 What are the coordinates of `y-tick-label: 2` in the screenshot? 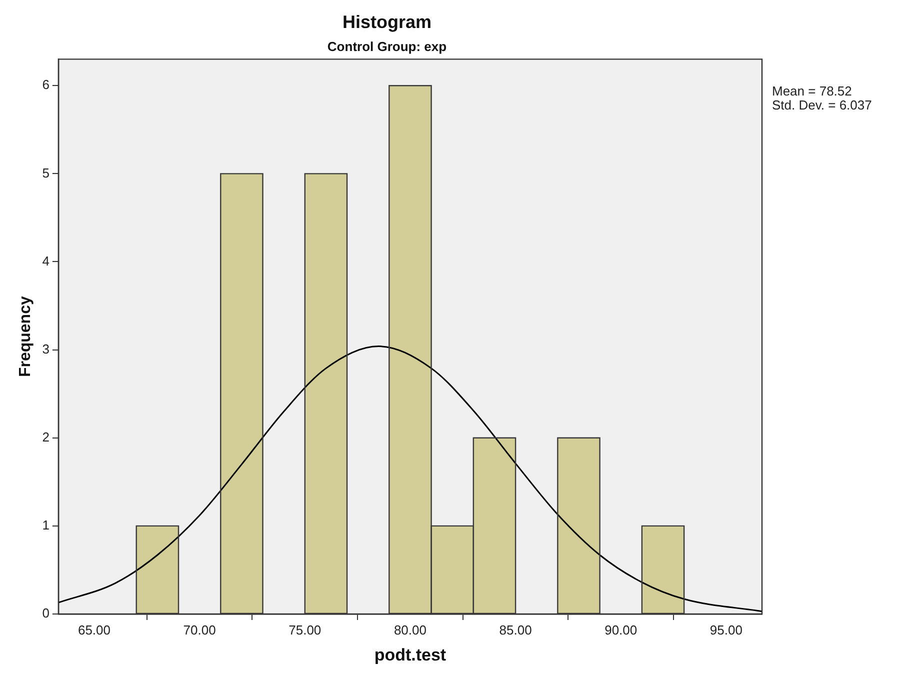 It's located at (46, 436).